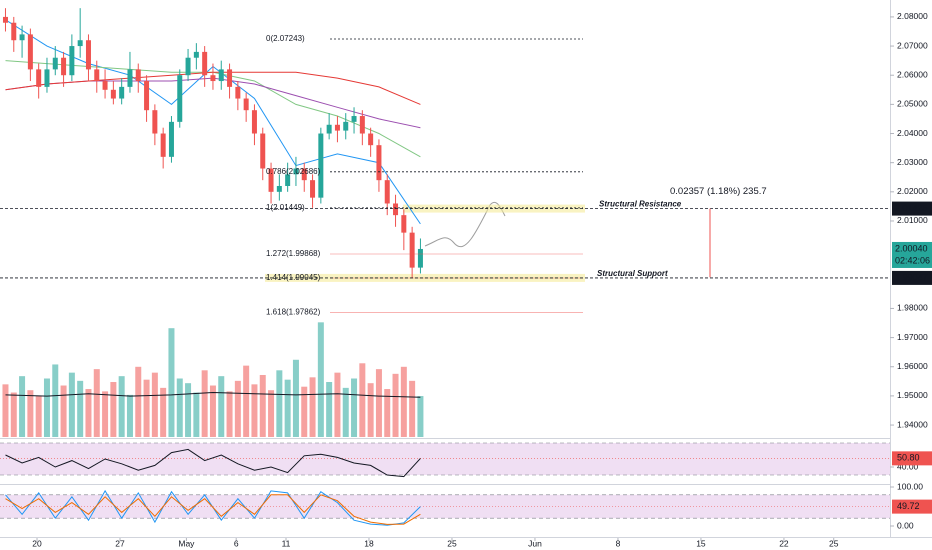 This screenshot has height=550, width=932. I want to click on fib-label: 0.786(2.02686), so click(293, 171).